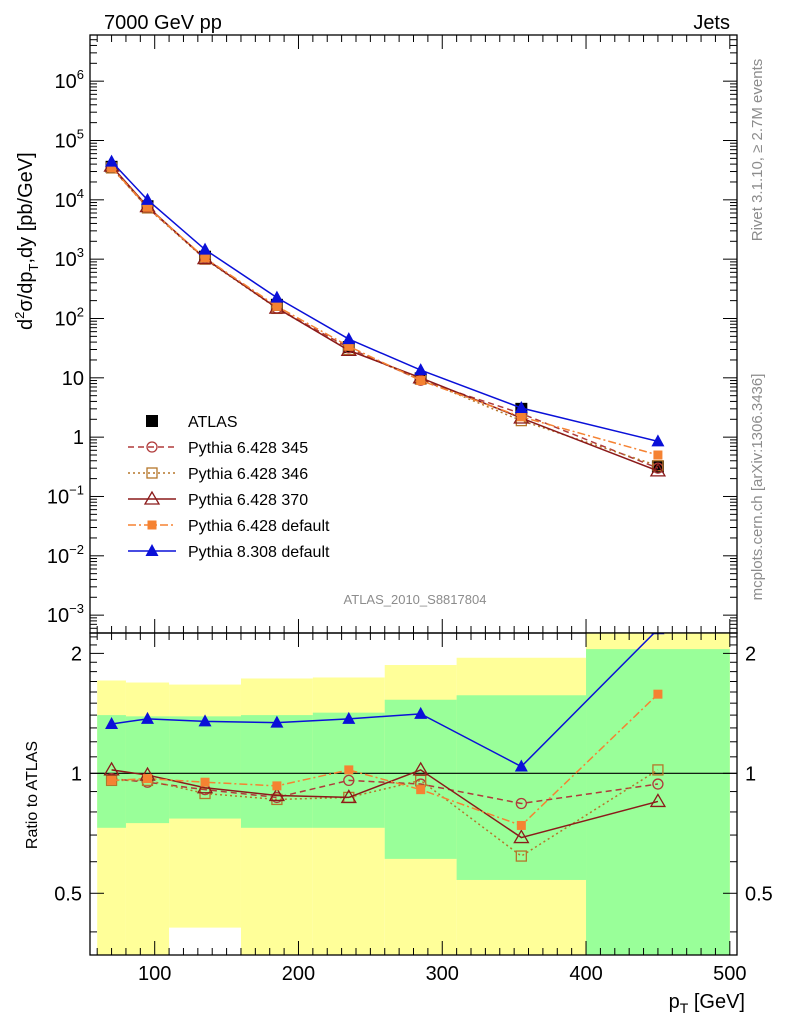 This screenshot has width=786, height=1024. Describe the element at coordinates (65, 614) in the screenshot. I see `y-tick-label: 10⁻³` at that location.